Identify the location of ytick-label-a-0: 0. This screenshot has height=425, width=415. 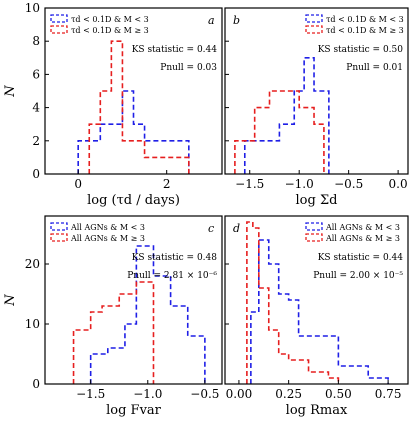
(36, 174).